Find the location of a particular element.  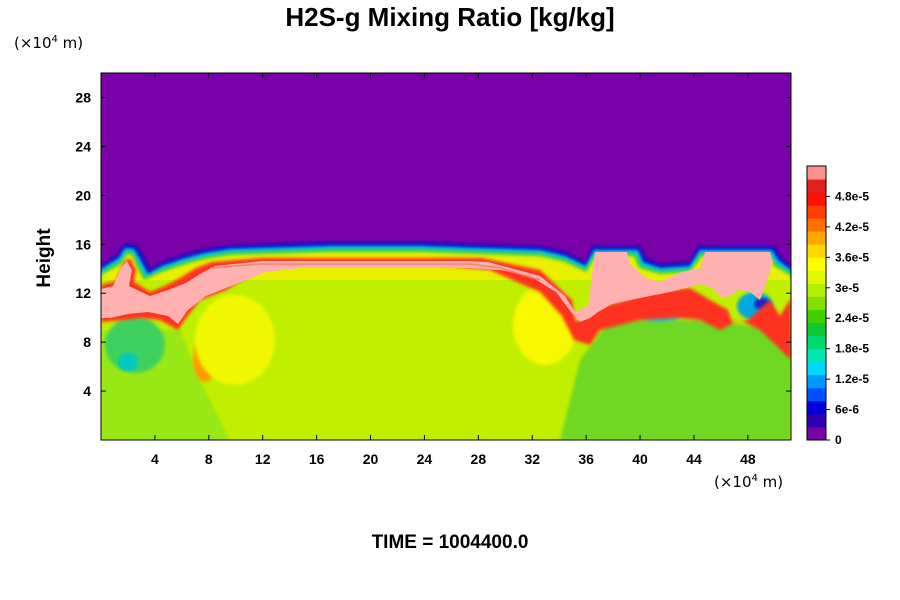

time-label: TIME = 1004400.0 is located at coordinates (450, 542).